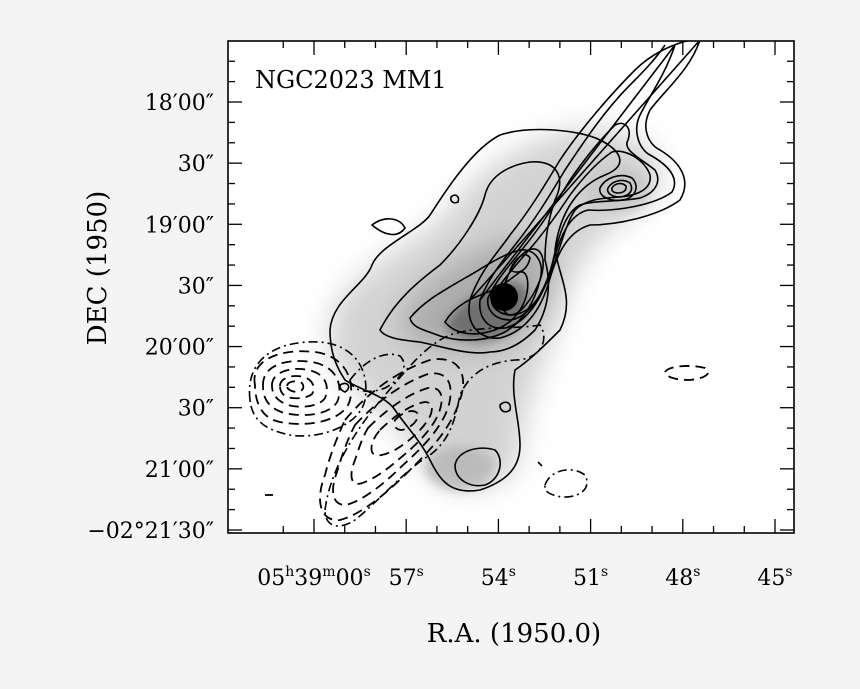  What do you see at coordinates (150, 531) in the screenshot?
I see `y-tick-label: −02°21′30″` at bounding box center [150, 531].